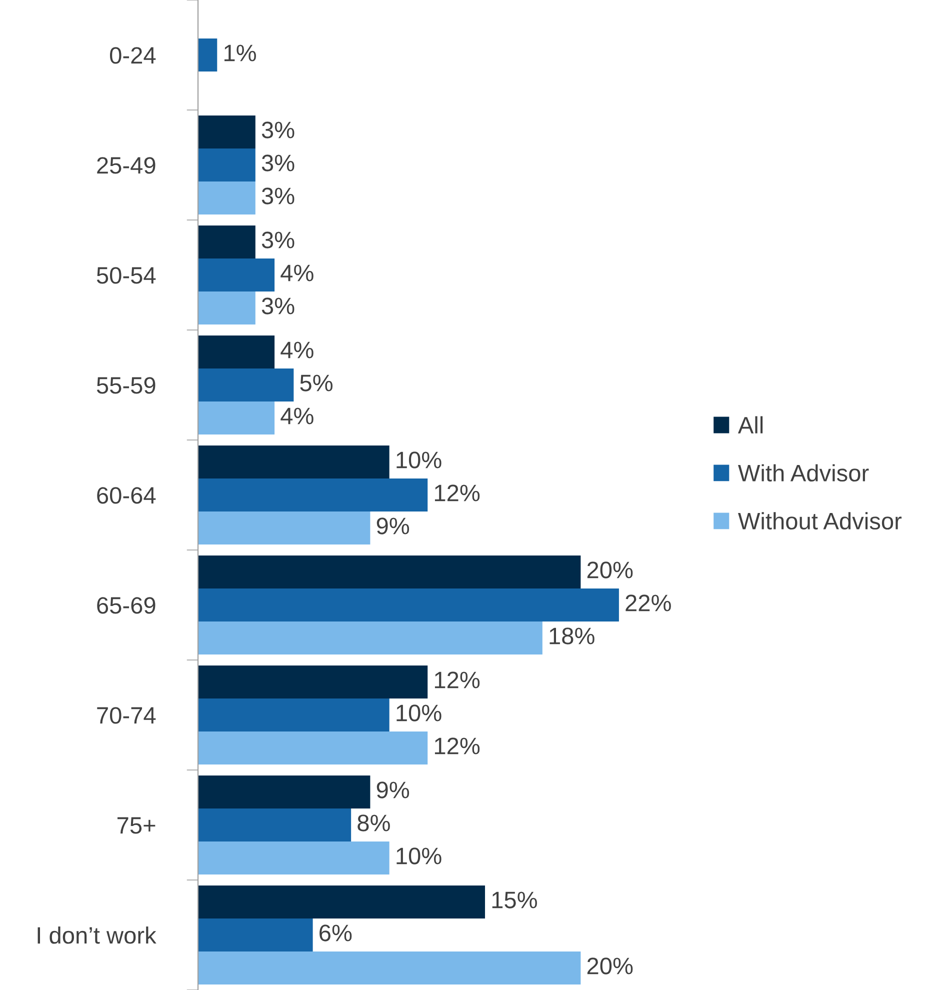 The width and height of the screenshot is (940, 990). I want to click on y-tick-label: 50-54, so click(126, 275).